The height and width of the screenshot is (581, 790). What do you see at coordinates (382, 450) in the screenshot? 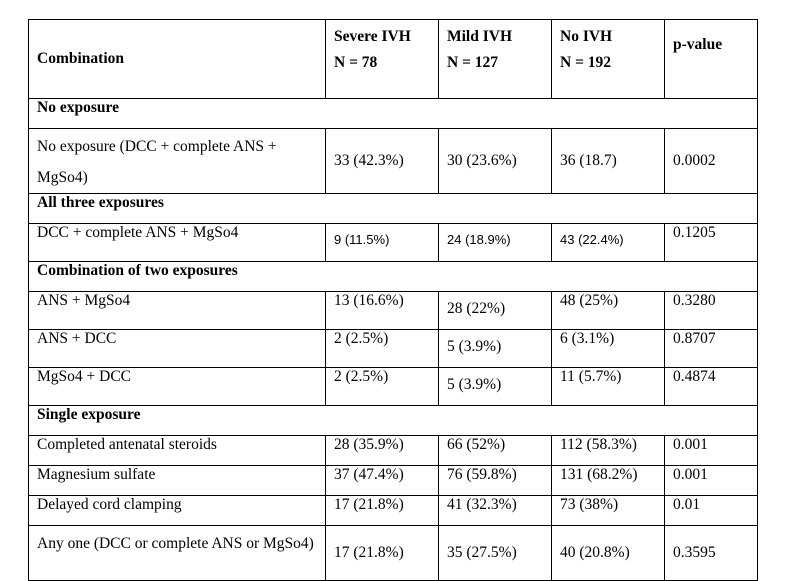
I see `cell-severe: 28 (35.9%)` at bounding box center [382, 450].